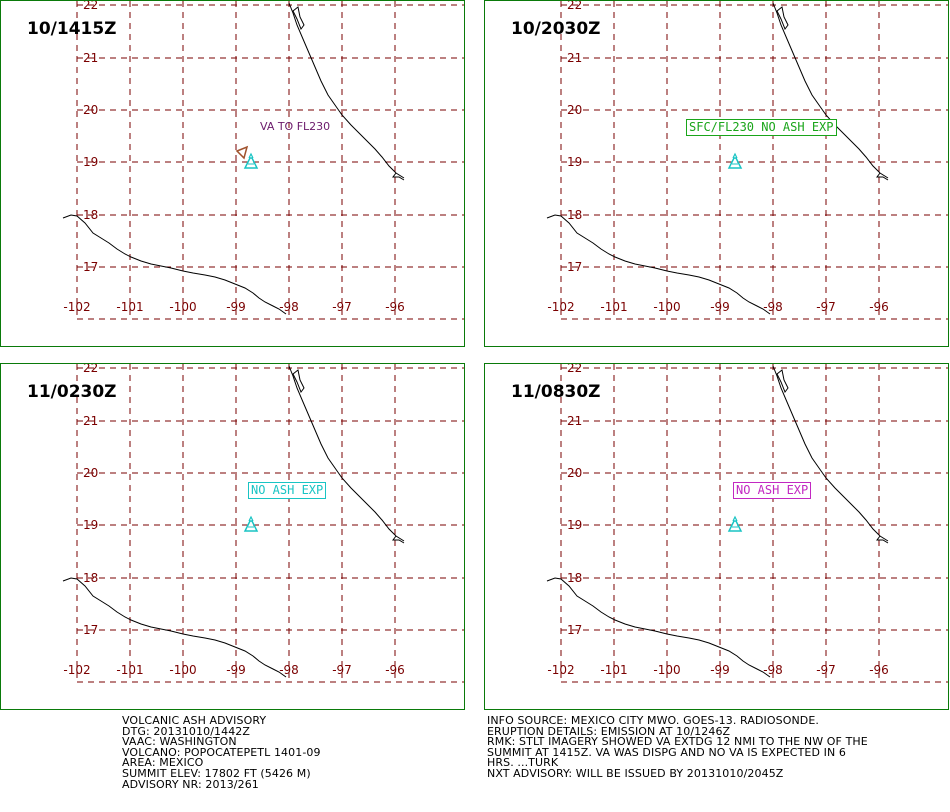 This screenshot has height=812, width=950. What do you see at coordinates (186, 731) in the screenshot?
I see `advisory-line: DTG: 20131010/1442Z` at bounding box center [186, 731].